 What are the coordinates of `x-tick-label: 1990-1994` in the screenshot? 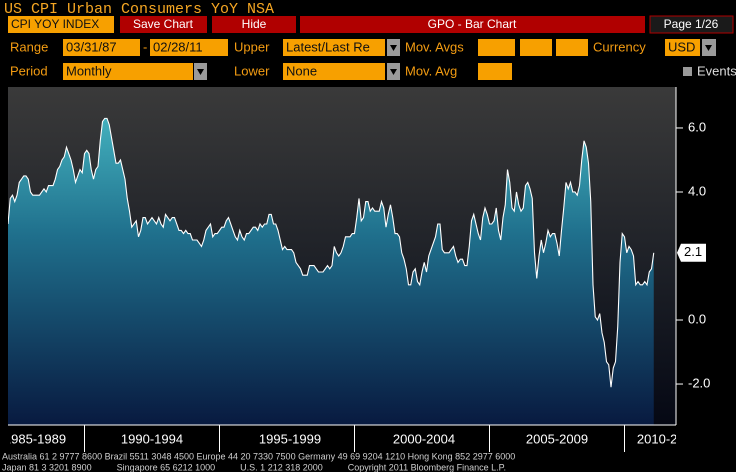 It's located at (152, 438).